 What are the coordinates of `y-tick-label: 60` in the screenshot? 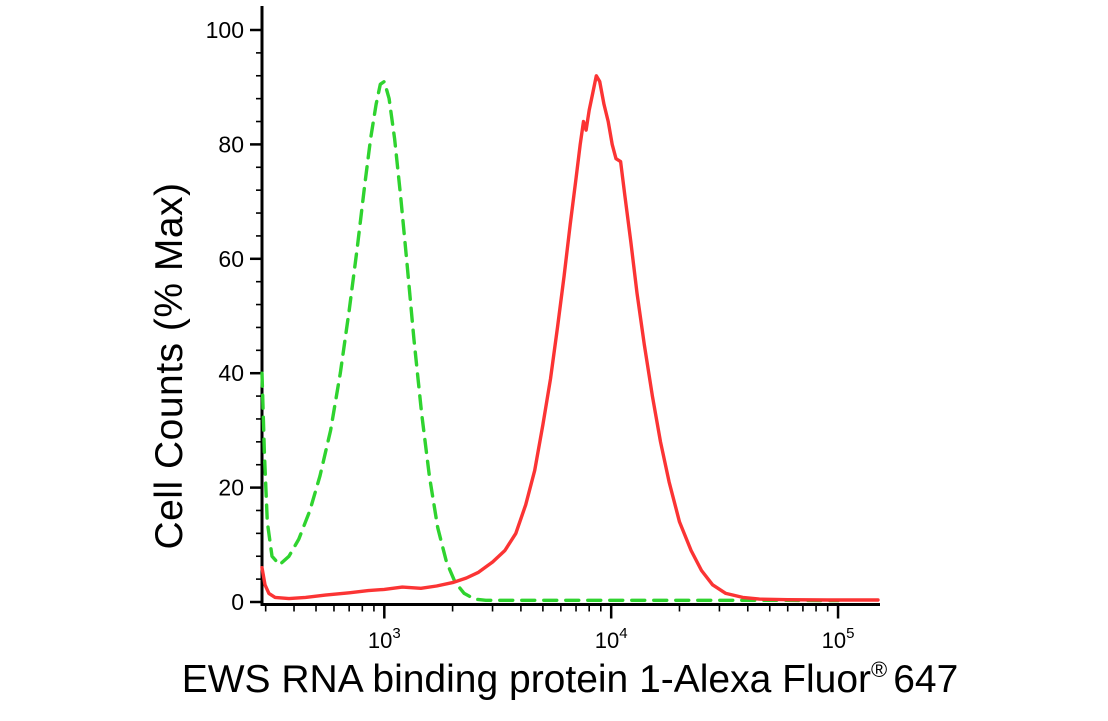 It's located at (231, 259).